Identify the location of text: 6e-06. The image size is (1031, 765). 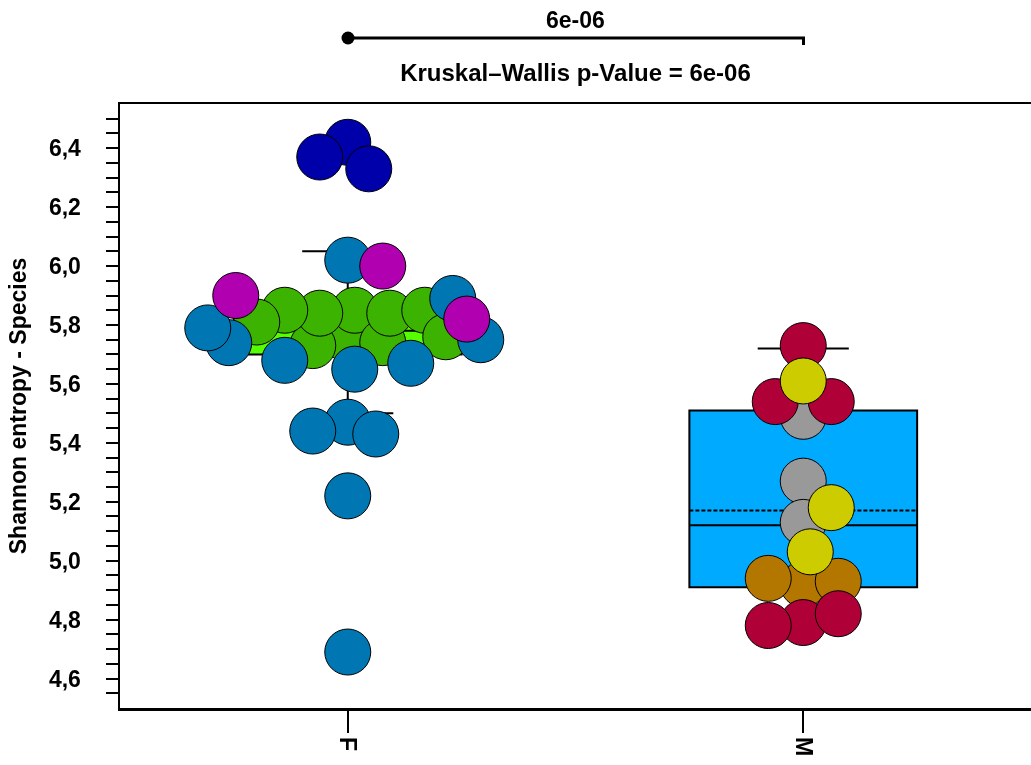
(575, 20).